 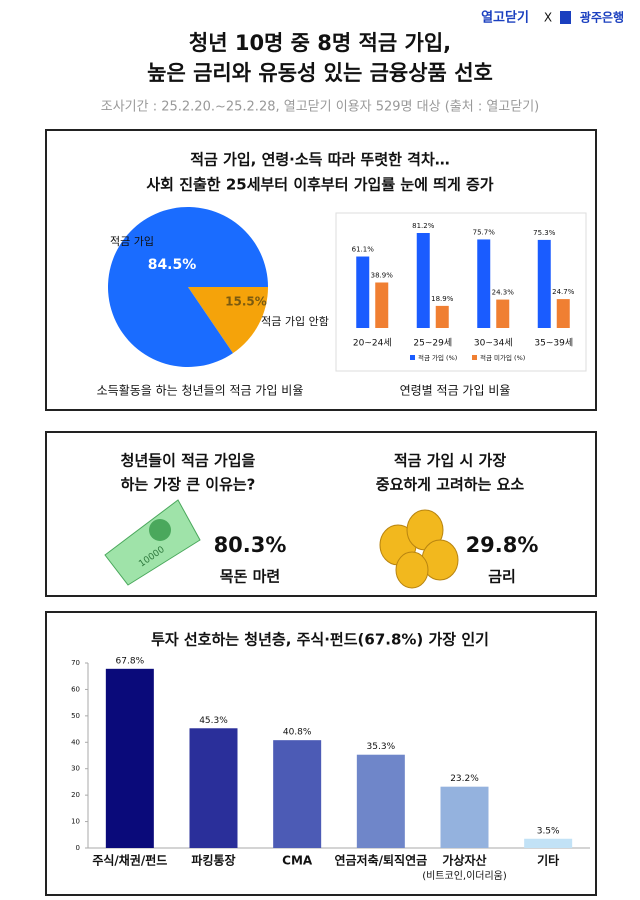 I want to click on x-tick-note: (비트코인,이더리움), so click(x=464, y=876).